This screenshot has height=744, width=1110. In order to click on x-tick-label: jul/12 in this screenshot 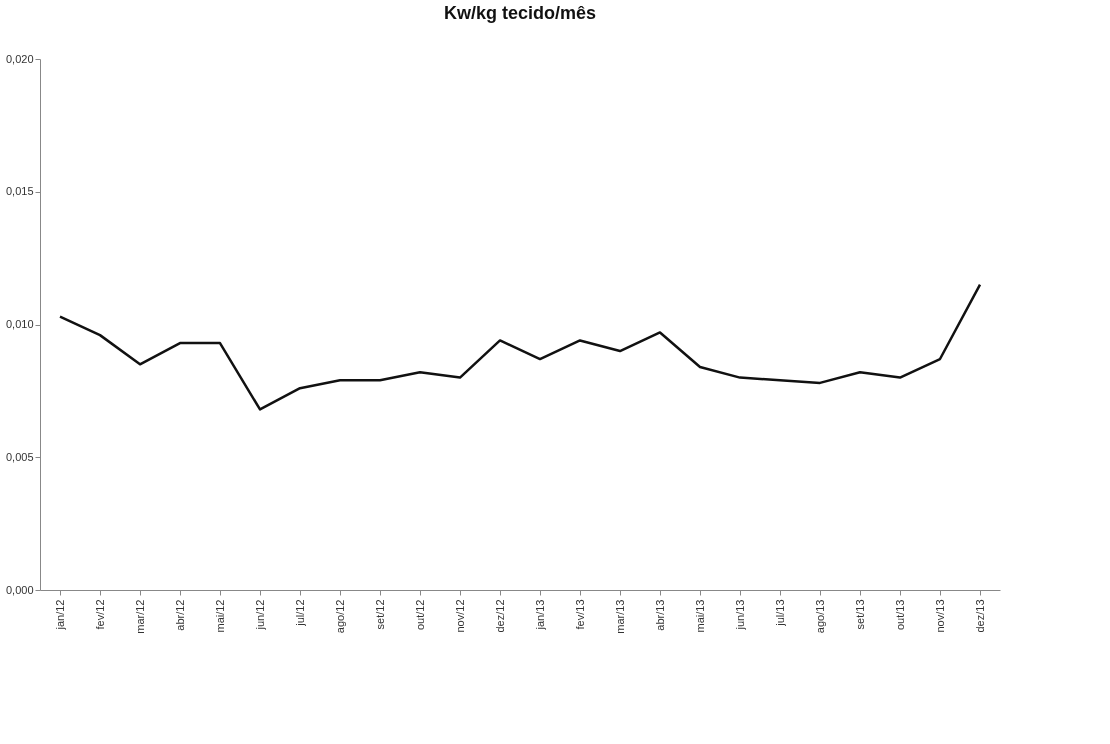, I will do `click(299, 613)`.